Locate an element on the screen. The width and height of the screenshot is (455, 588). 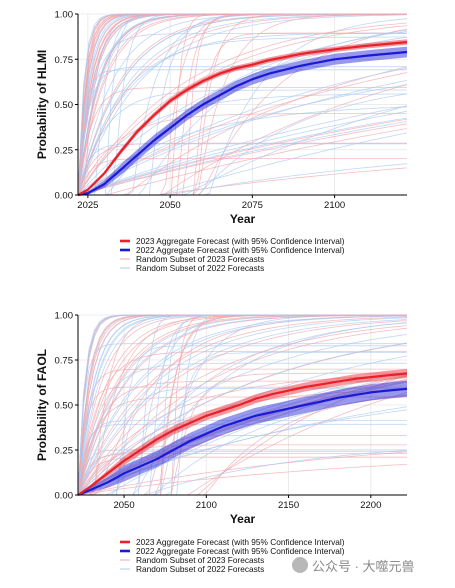
watermark-text: 公众号 · 大噬元兽 is located at coordinates (363, 566).